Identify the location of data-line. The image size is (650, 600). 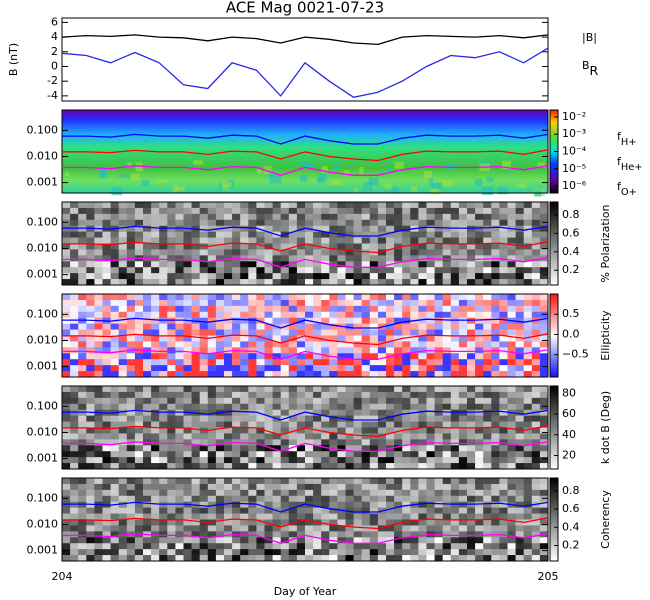
(305, 538).